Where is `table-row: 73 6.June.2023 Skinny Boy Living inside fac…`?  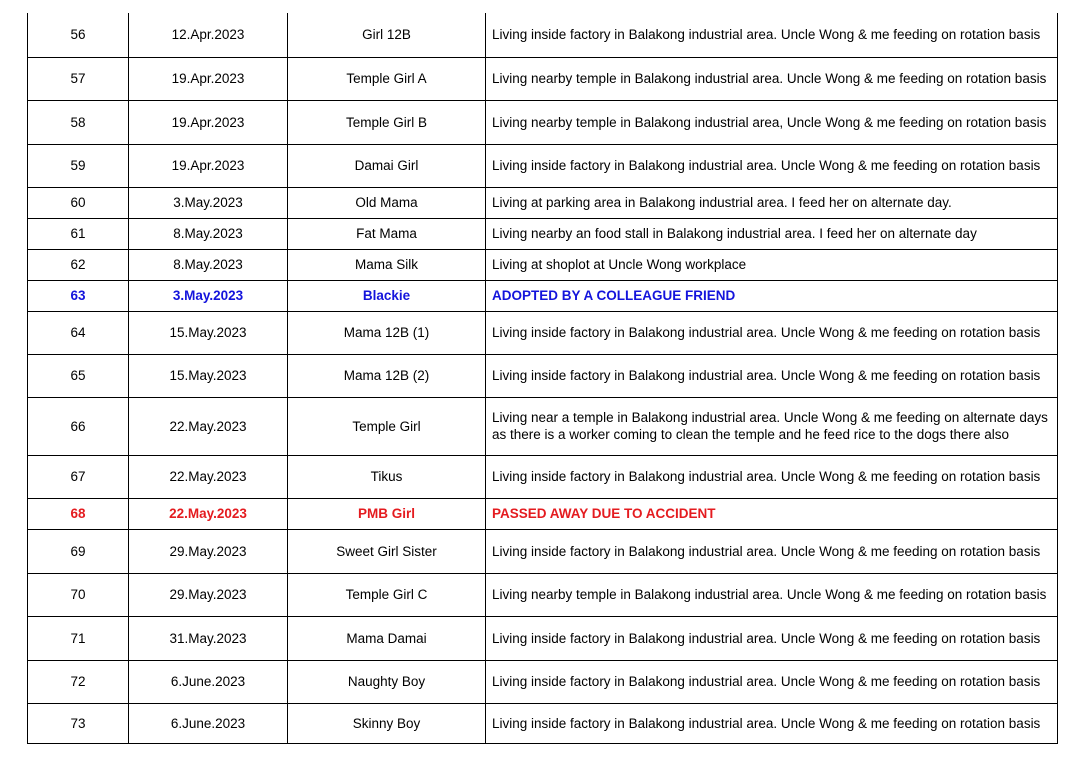
table-row: 73 6.June.2023 Skinny Boy Living inside fac… is located at coordinates (542, 723).